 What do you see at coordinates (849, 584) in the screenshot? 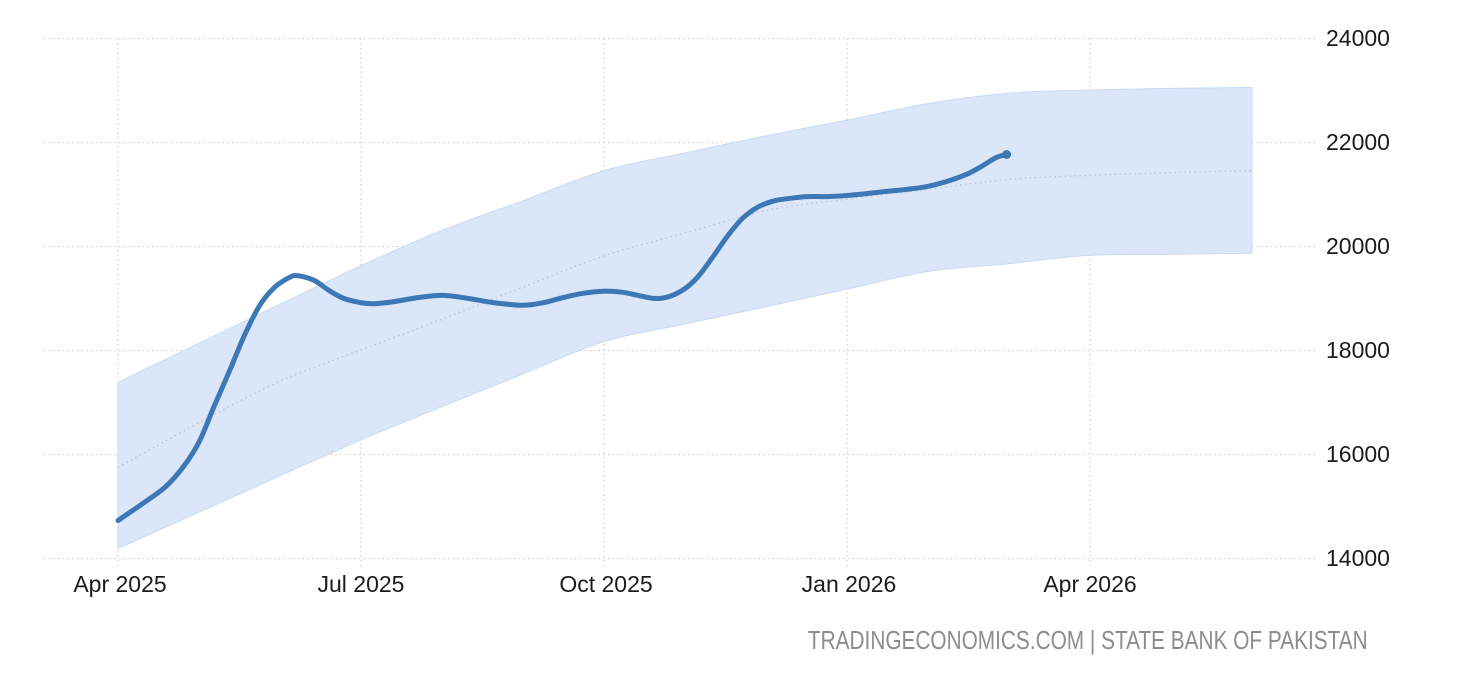
I see `x-axis-tick-label: Jan 2026` at bounding box center [849, 584].